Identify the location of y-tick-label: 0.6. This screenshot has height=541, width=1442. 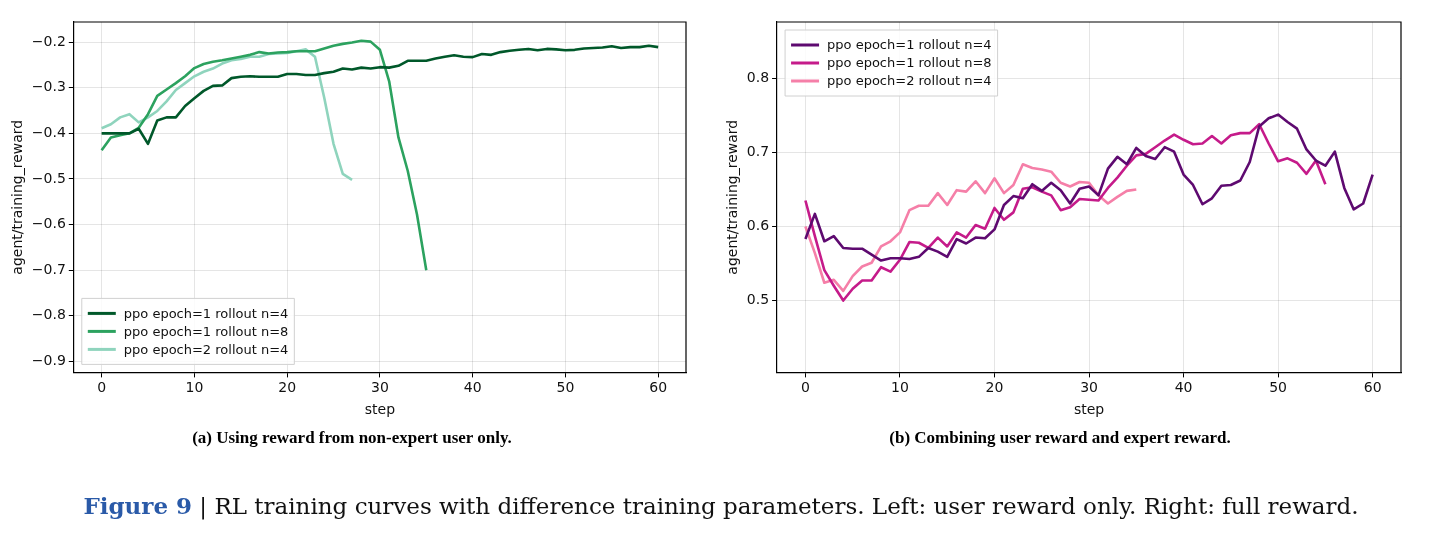
(758, 225).